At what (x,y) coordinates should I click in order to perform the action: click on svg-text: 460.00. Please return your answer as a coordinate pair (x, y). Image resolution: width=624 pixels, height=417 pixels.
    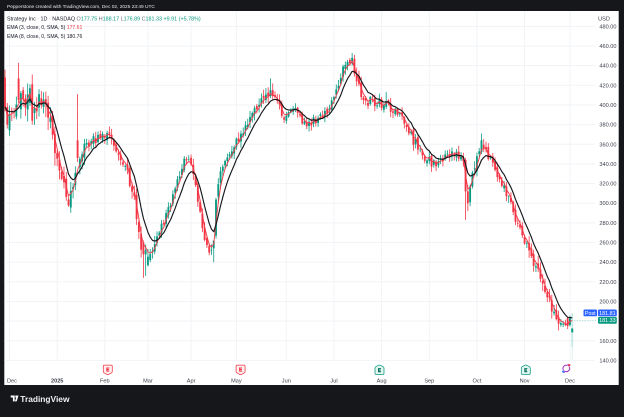
    Looking at the image, I should click on (607, 47).